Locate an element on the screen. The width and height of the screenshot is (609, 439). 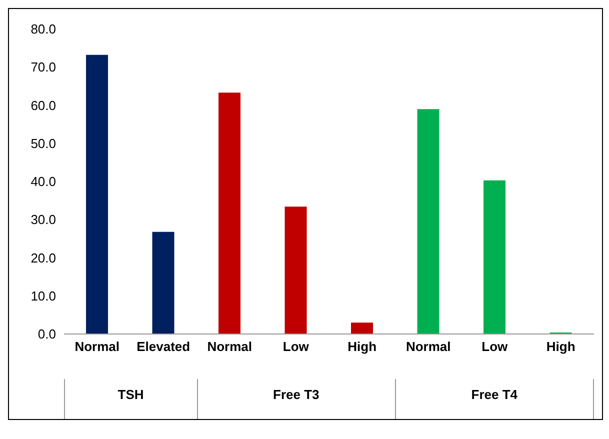
x-tick-label: Elevated is located at coordinates (163, 346).